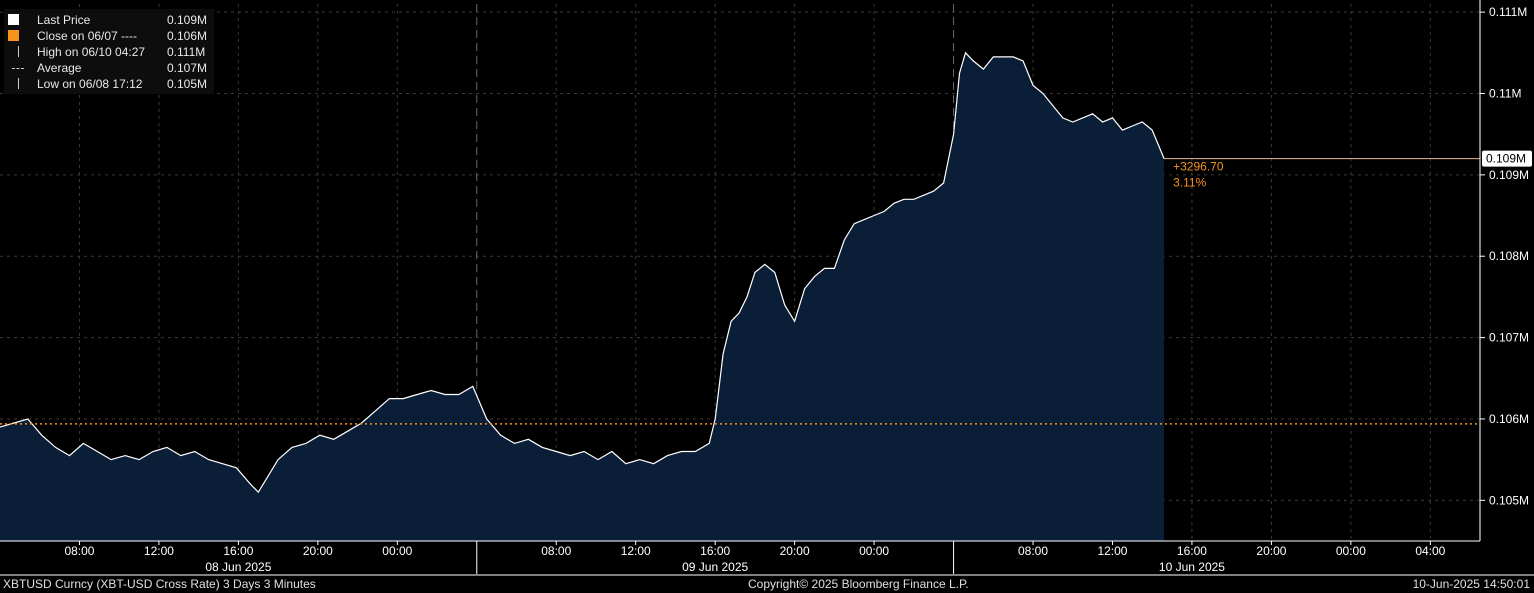  I want to click on legend-row: Last Price 0.109M, so click(109, 20).